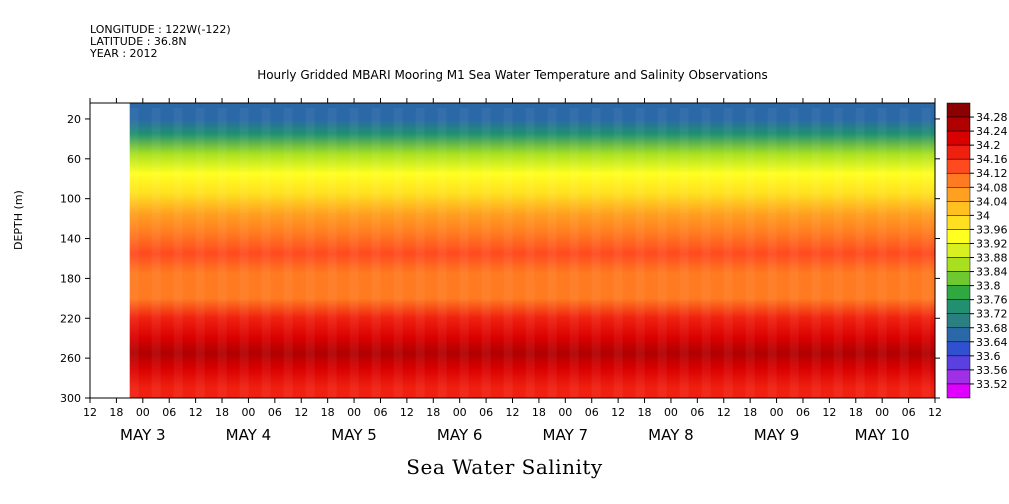 The height and width of the screenshot is (504, 1009). What do you see at coordinates (882, 435) in the screenshot?
I see `x-day-label: MAY 10` at bounding box center [882, 435].